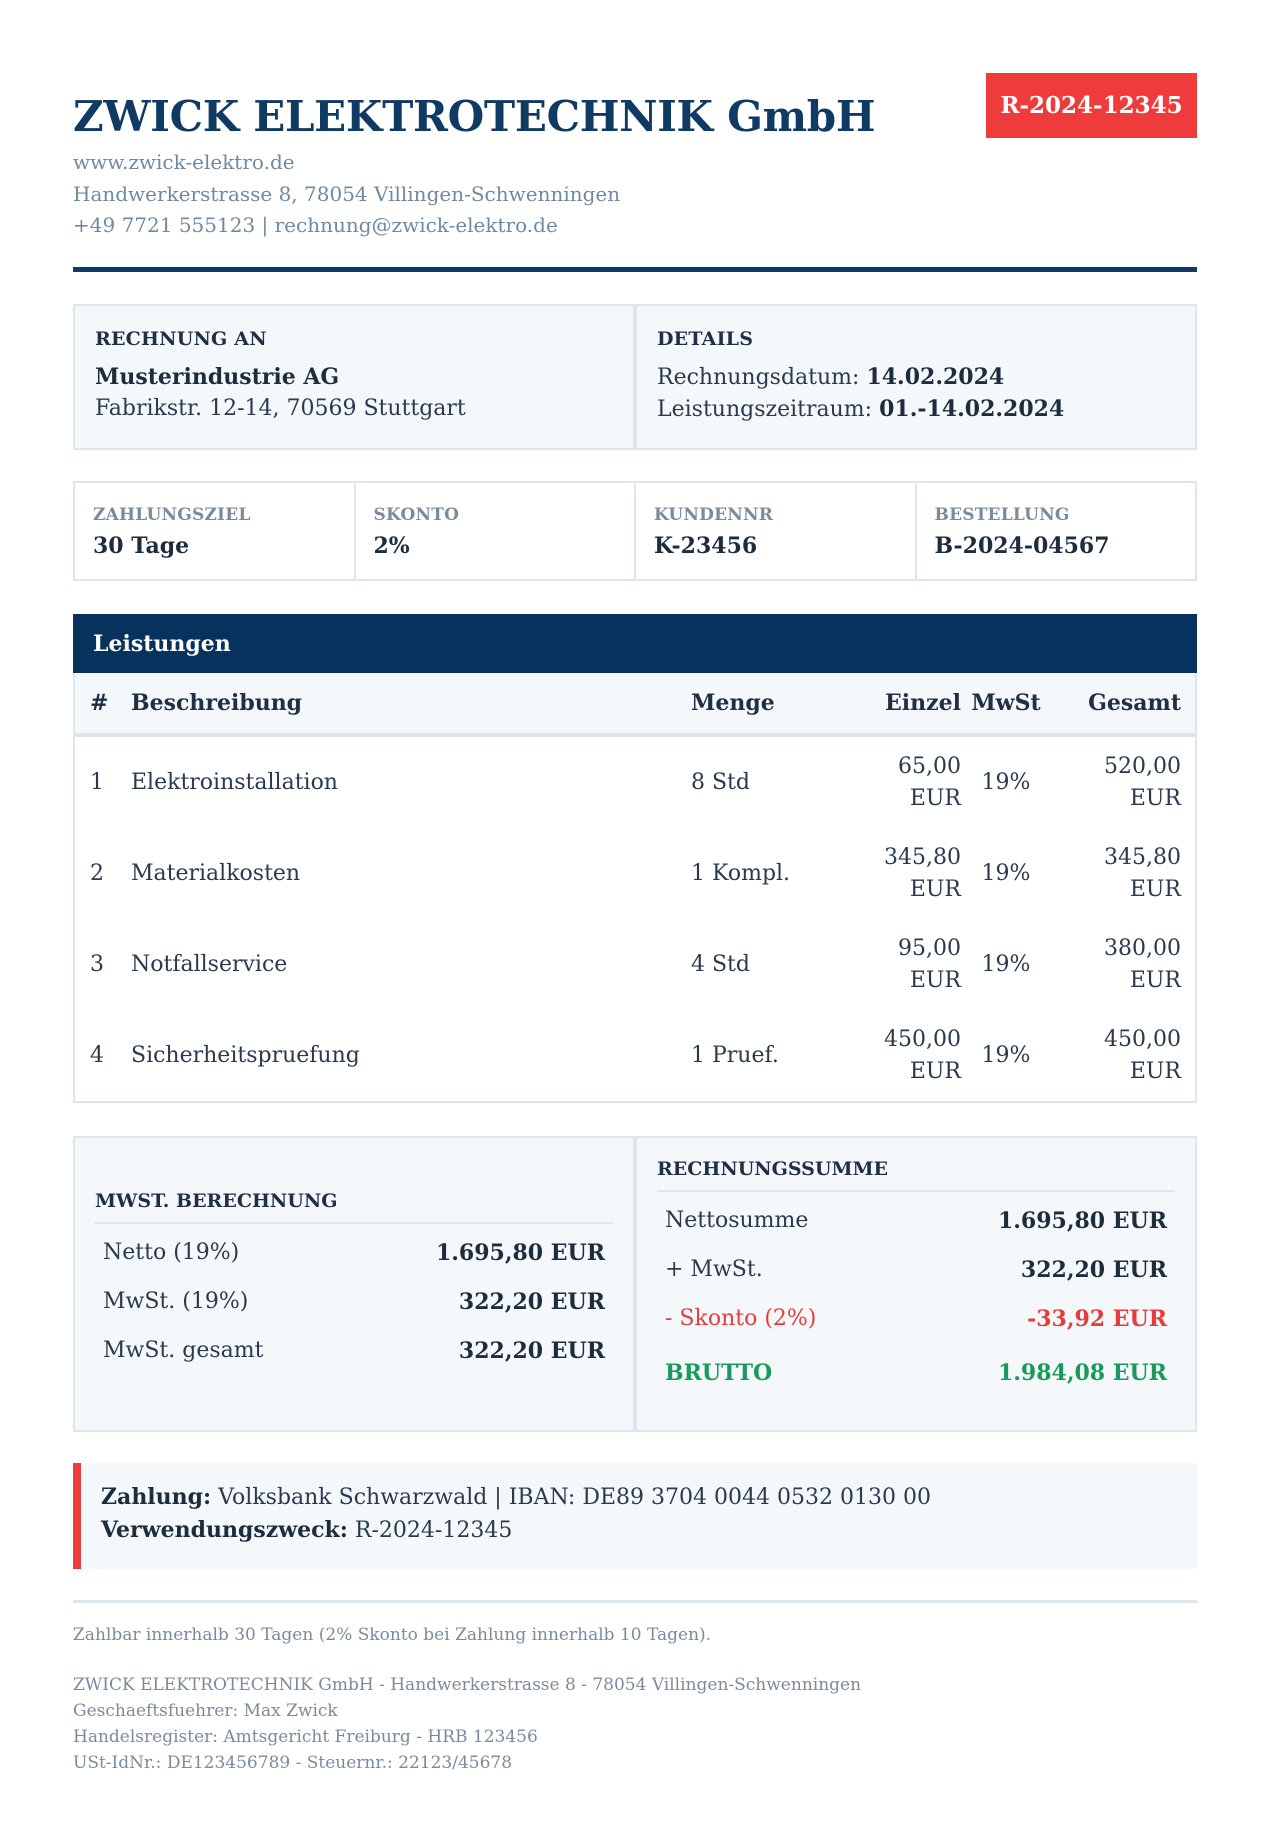  I want to click on unit-amount: 345,80, so click(922, 857).